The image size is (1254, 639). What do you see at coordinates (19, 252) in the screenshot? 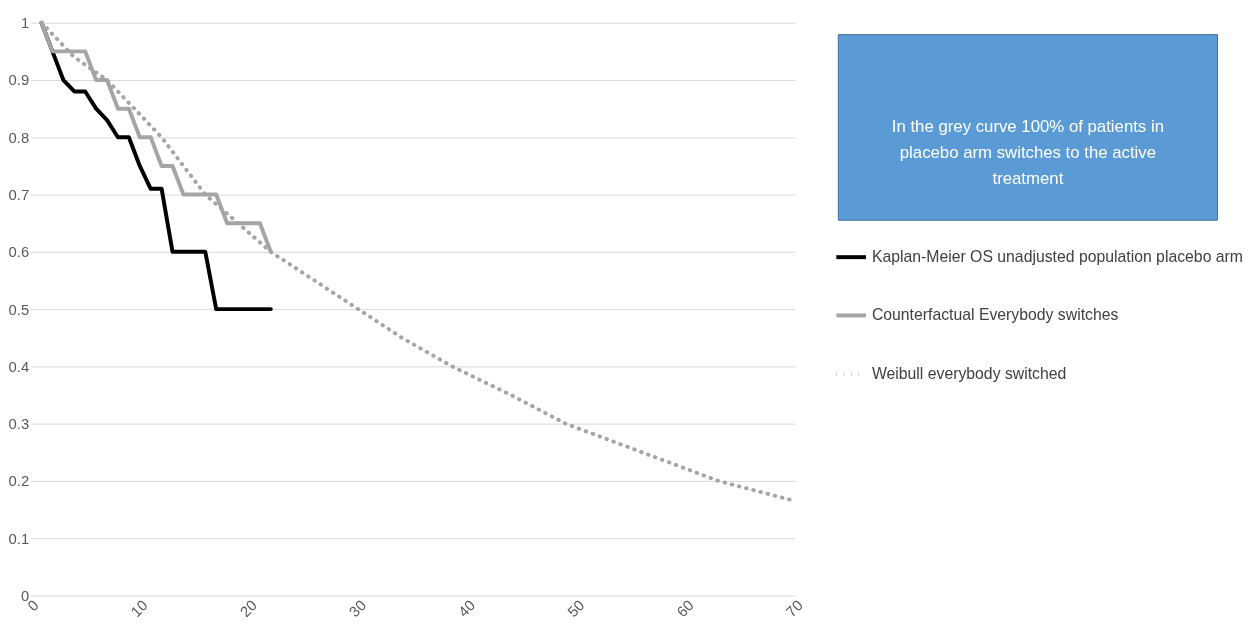
I see `y-tick-label: 0.6` at bounding box center [19, 252].